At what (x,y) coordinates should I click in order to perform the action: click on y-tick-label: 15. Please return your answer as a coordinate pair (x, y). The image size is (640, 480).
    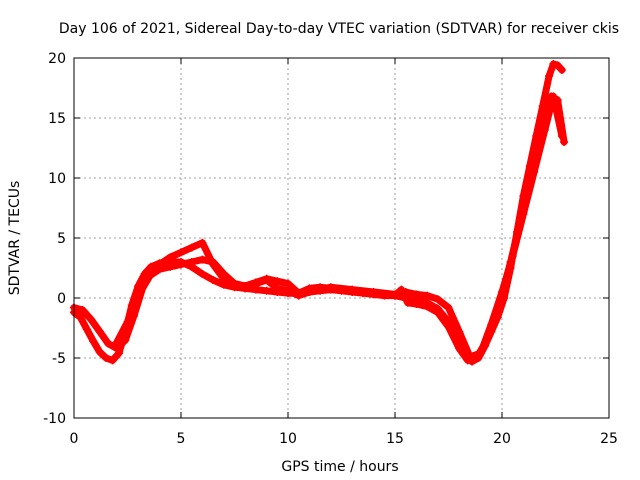
    Looking at the image, I should click on (57, 119).